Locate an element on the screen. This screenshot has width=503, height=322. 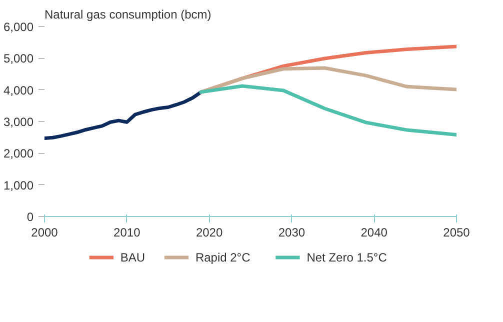
x-tick-label: 2030 is located at coordinates (292, 233).